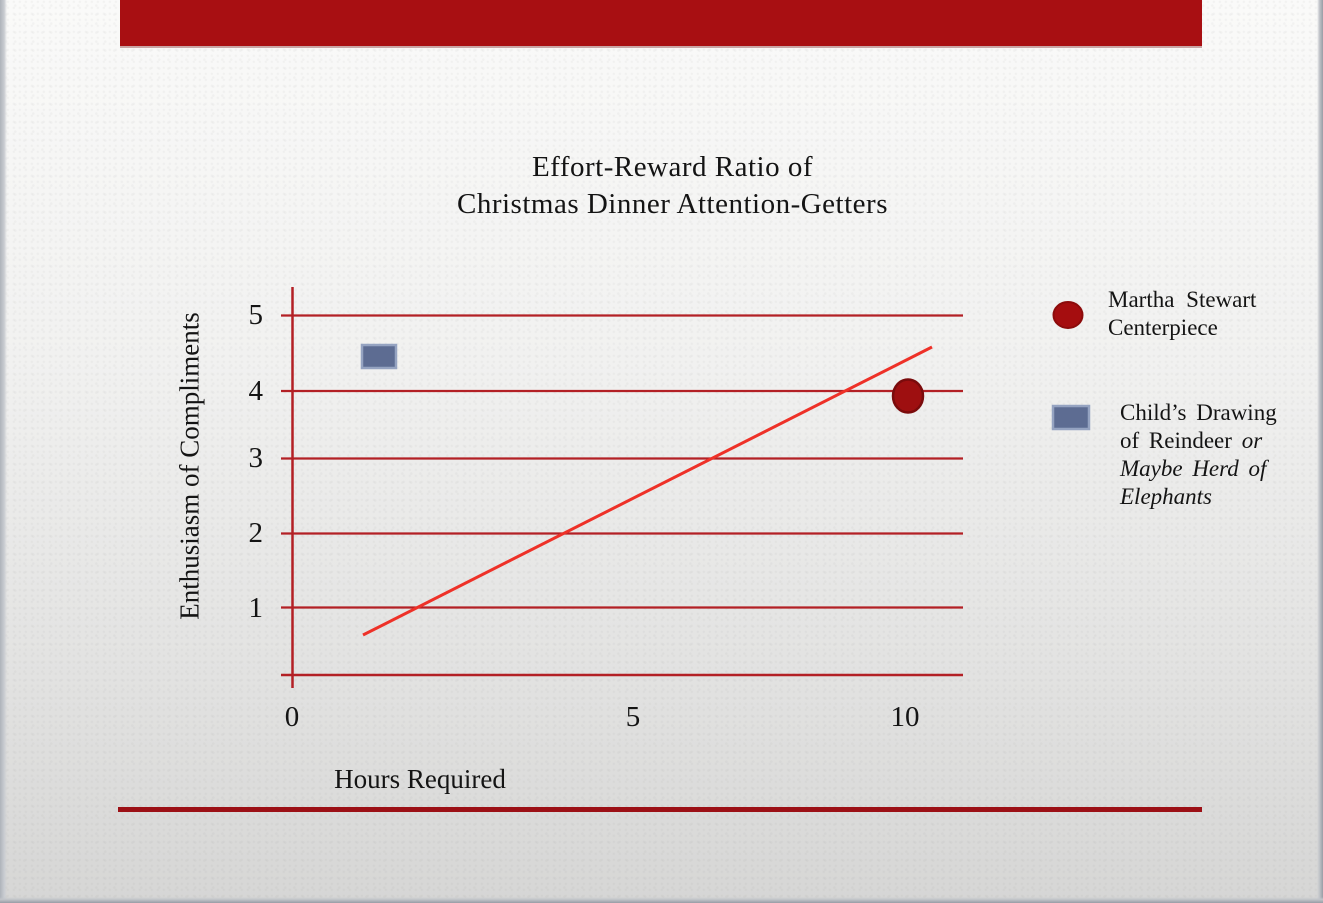 This screenshot has height=903, width=1323. Describe the element at coordinates (256, 315) in the screenshot. I see `y-tick-5: 5` at that location.